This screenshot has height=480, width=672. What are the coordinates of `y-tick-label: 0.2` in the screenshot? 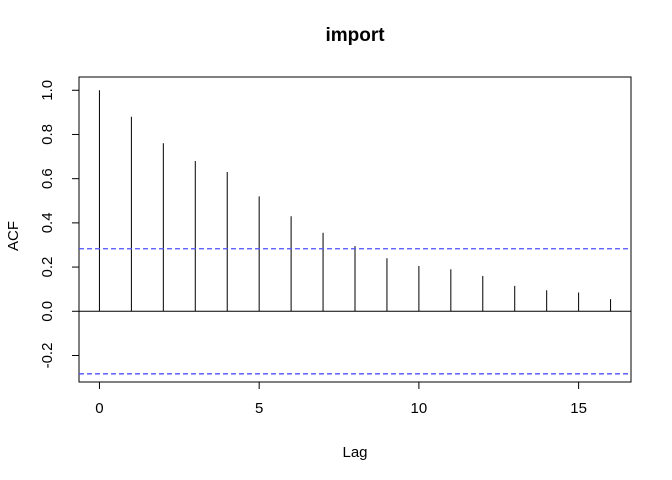 It's located at (47, 267).